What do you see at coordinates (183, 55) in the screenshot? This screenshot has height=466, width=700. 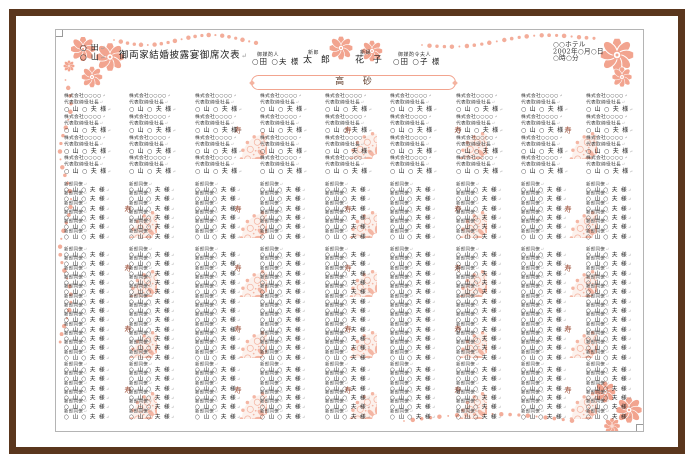 I see `page-title: 御両家結婚披露宴御席次表↵` at bounding box center [183, 55].